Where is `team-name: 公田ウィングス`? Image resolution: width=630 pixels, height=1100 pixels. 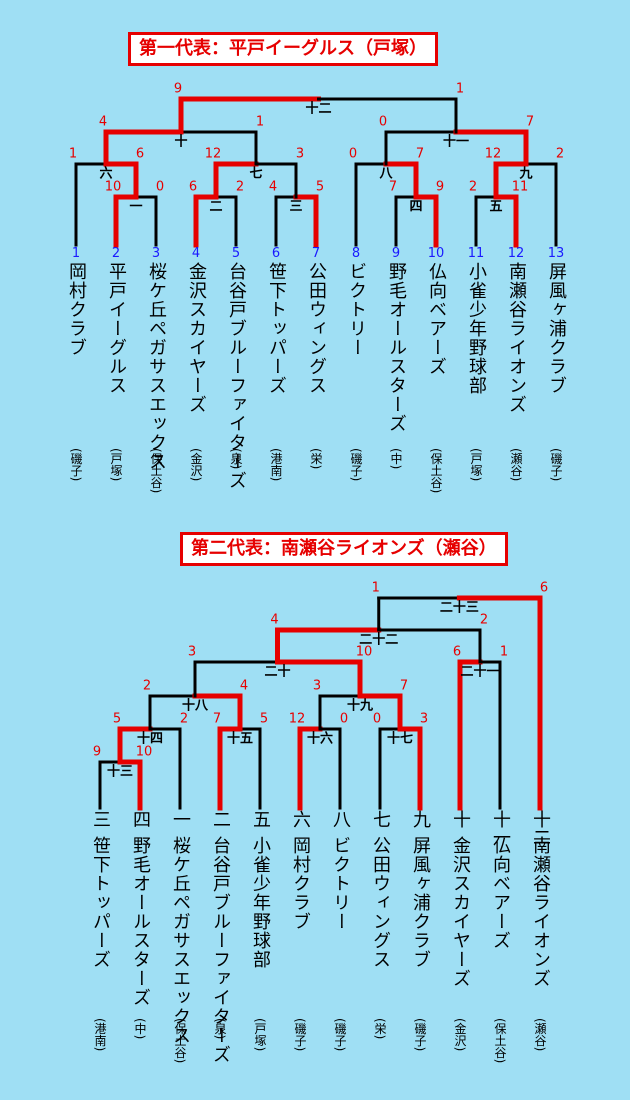
team-name: 公田ウィングス is located at coordinates (316, 328).